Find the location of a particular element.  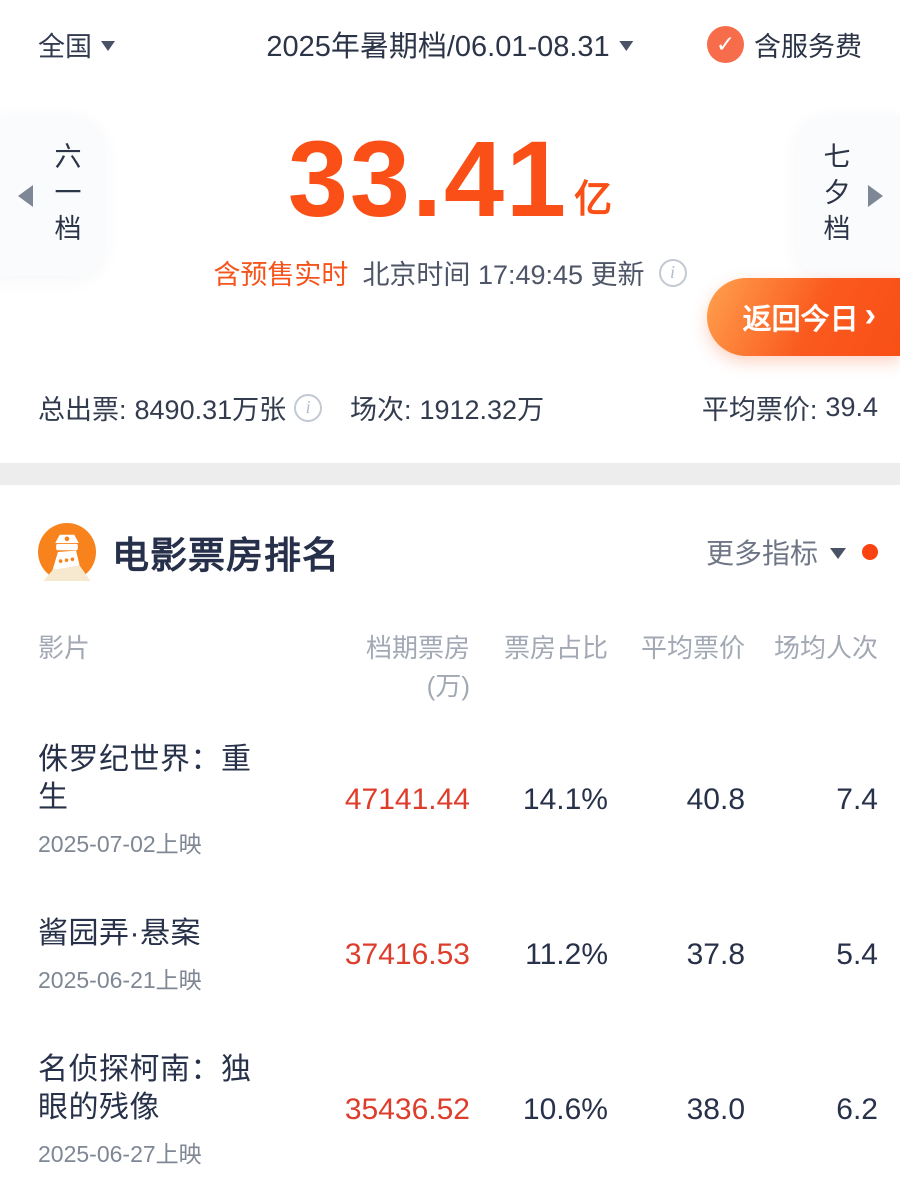

more-indicators-label: 更多指标 is located at coordinates (761, 553).